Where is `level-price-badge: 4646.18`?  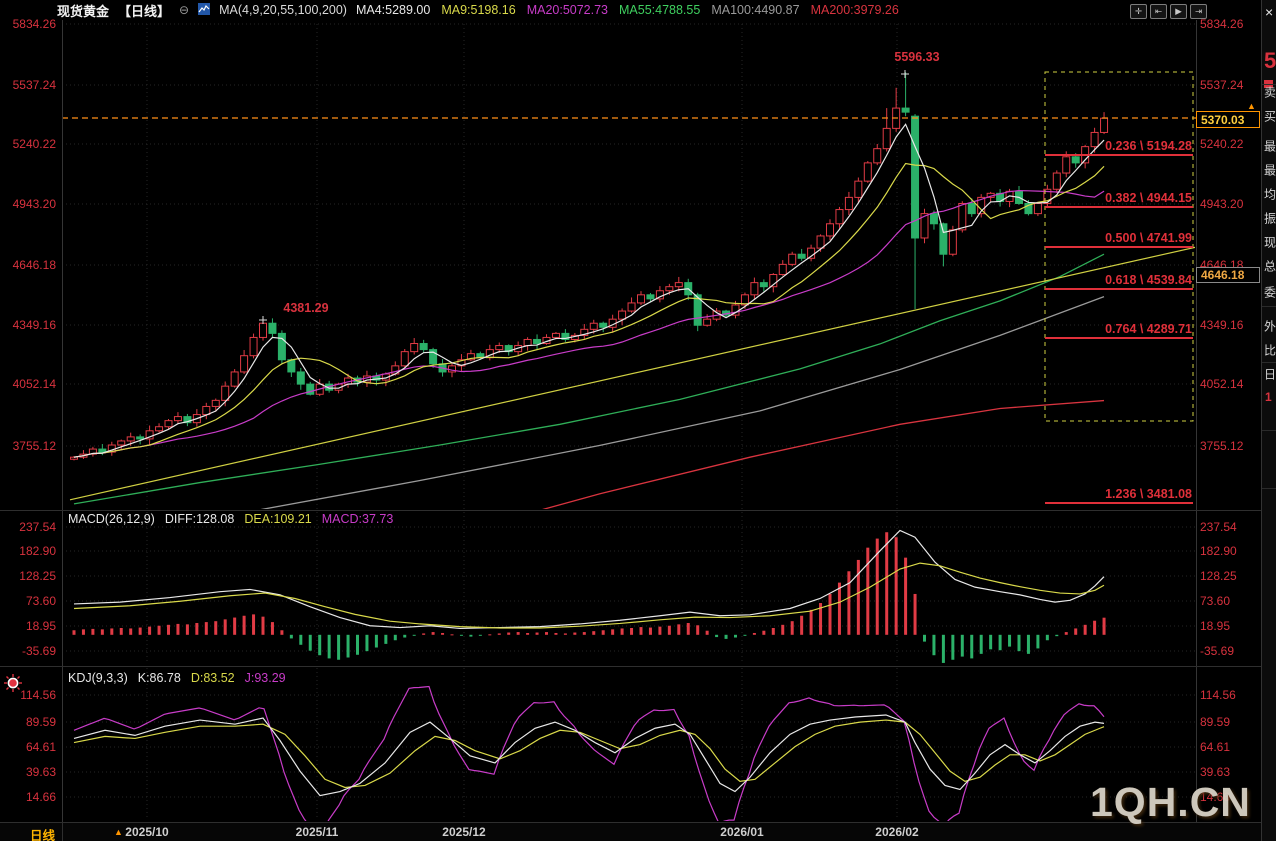
level-price-badge: 4646.18 is located at coordinates (1228, 275).